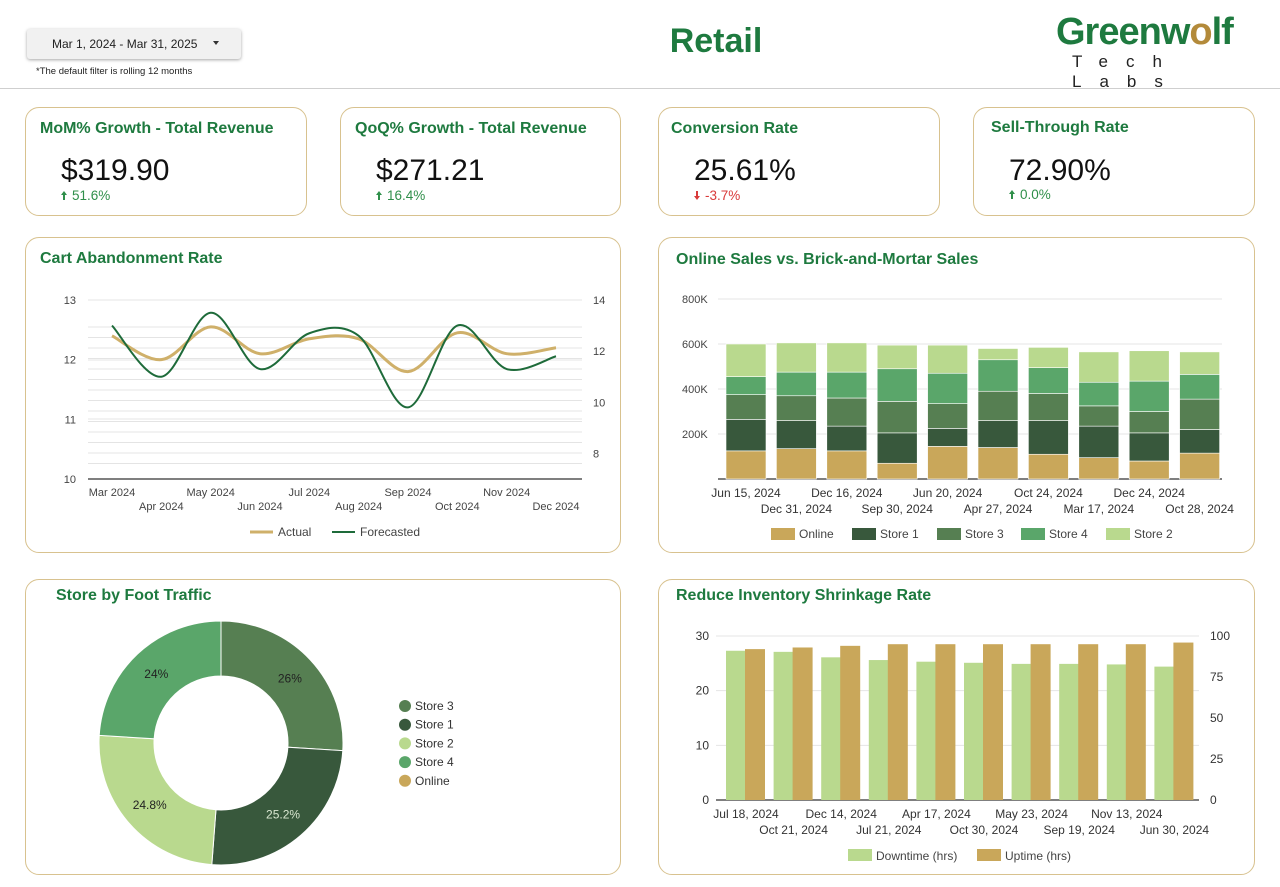 This screenshot has width=1280, height=887. I want to click on kpi-value: $319.90, so click(115, 170).